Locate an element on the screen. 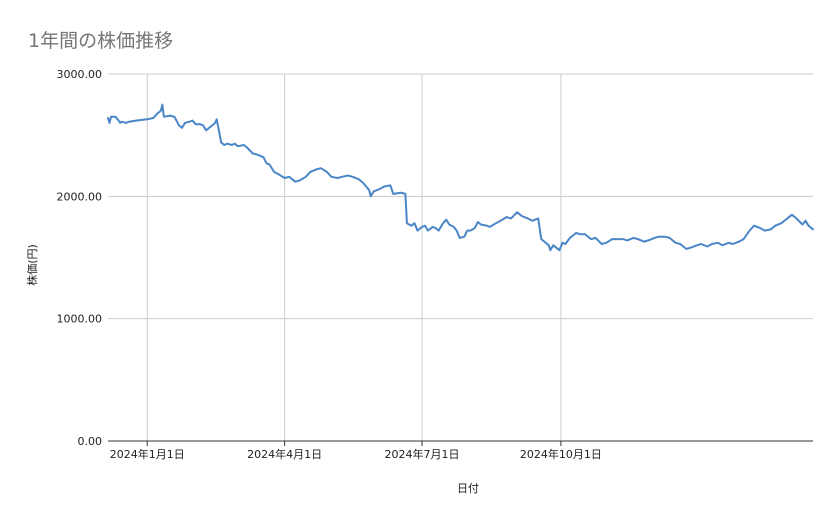 The height and width of the screenshot is (519, 839). y-axis-title: 株価(円) is located at coordinates (32, 265).